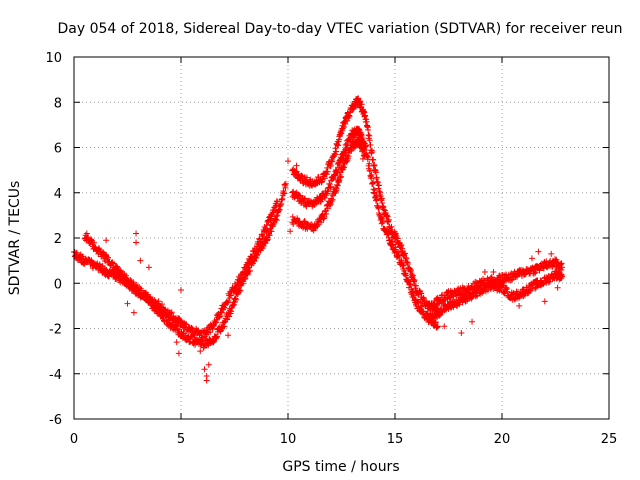 The width and height of the screenshot is (640, 480). What do you see at coordinates (15, 238) in the screenshot?
I see `y-axis-label: SDTVAR / TECUs` at bounding box center [15, 238].